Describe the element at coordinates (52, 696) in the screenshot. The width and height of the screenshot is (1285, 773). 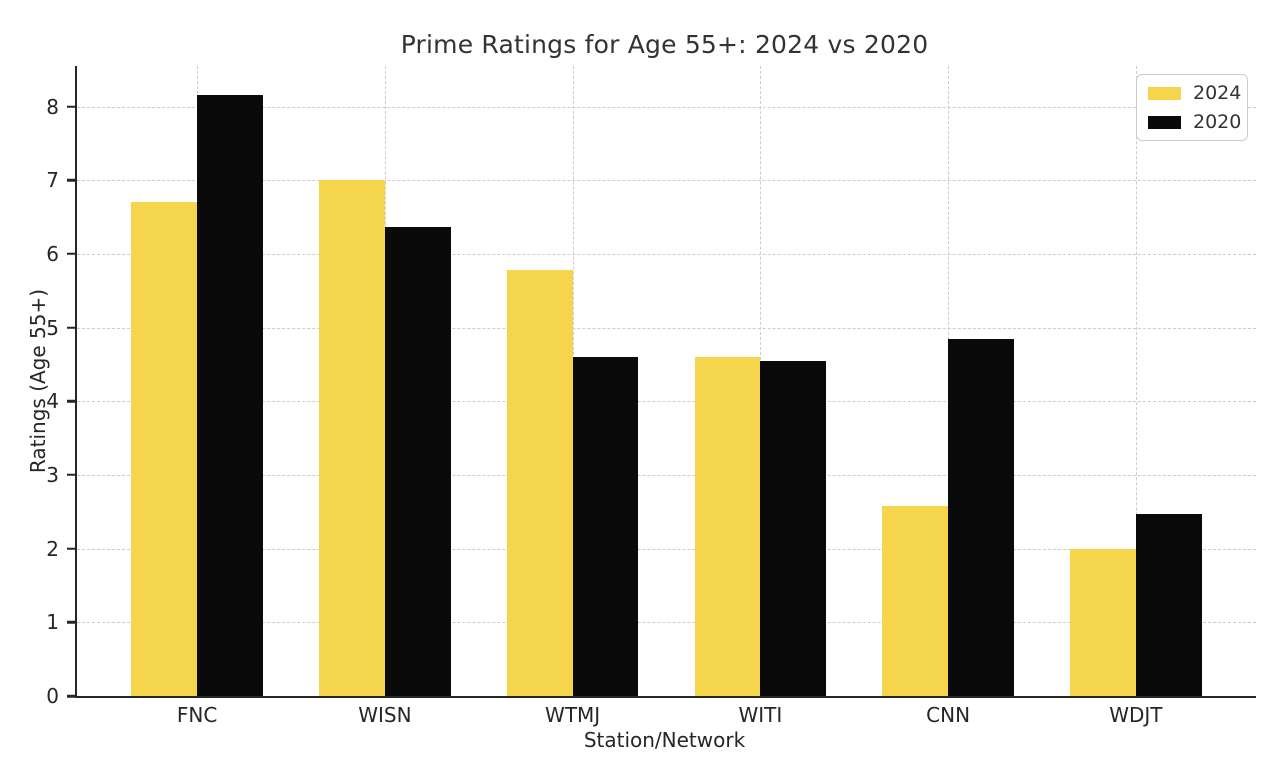
I see `y-tick-label-0: 0` at that location.